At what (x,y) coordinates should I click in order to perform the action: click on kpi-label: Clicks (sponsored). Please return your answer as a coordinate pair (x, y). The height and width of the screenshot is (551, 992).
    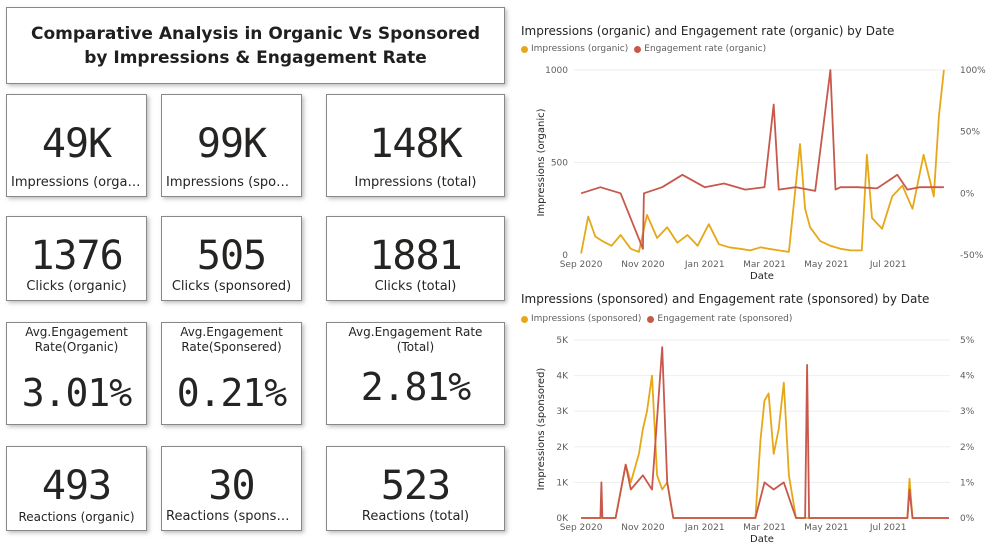
    Looking at the image, I should click on (231, 286).